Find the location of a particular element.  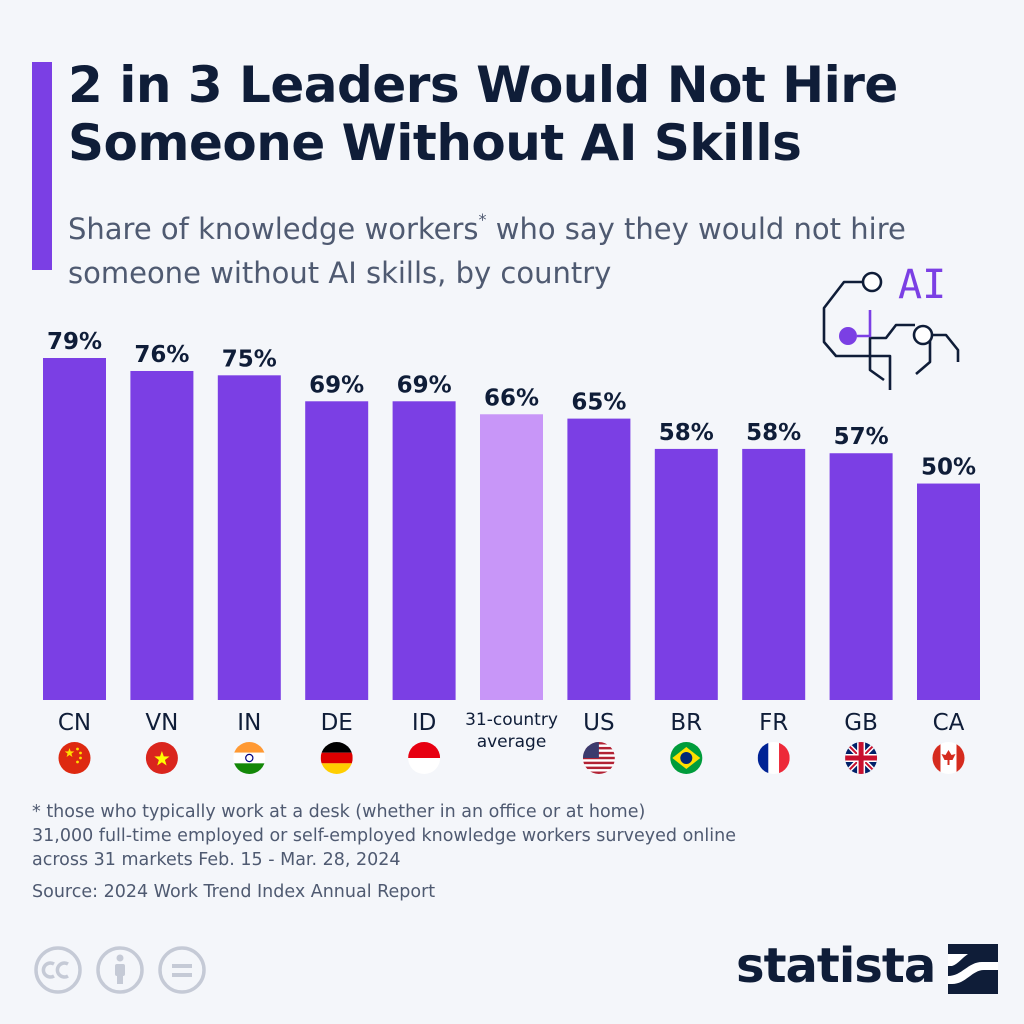

brazil-flag-icon is located at coordinates (686, 758).